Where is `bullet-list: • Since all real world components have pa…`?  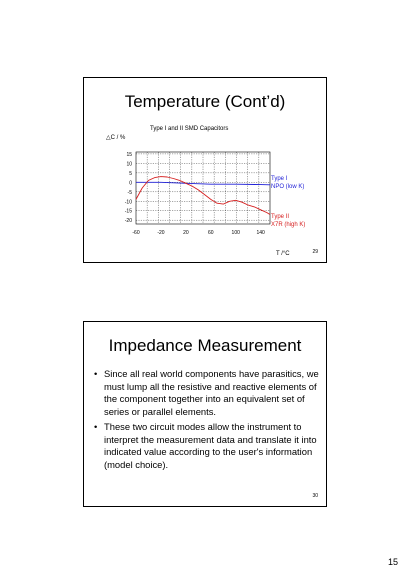
bullet-list: • Since all real world components have pa… is located at coordinates (208, 421).